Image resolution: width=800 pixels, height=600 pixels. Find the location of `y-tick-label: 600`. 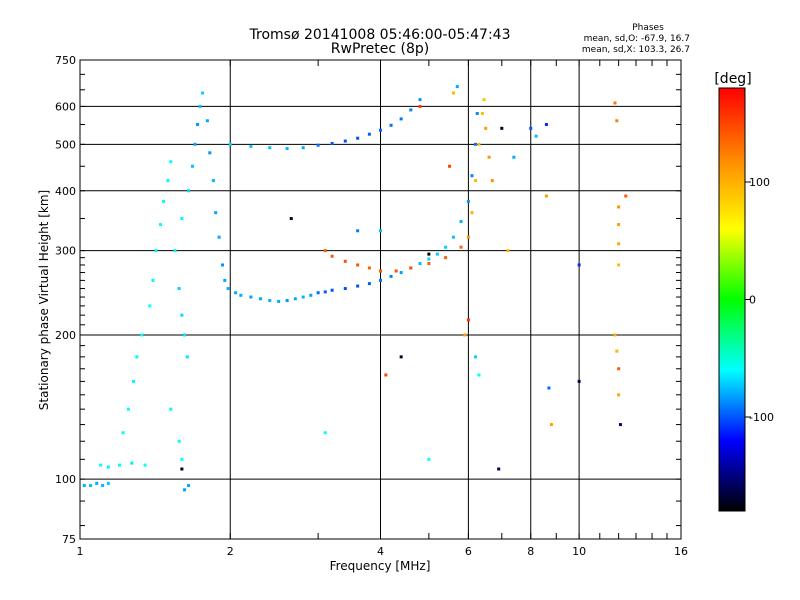

y-tick-label: 600 is located at coordinates (65, 106).